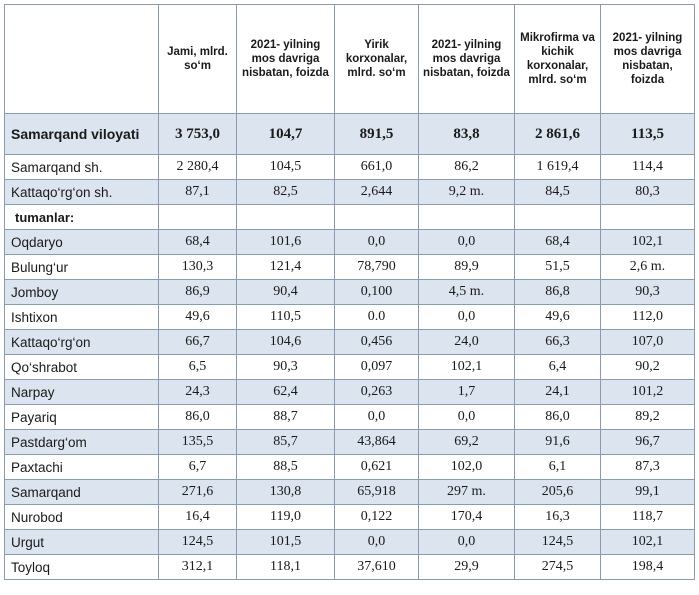  I want to click on table-row: tumanlar:, so click(349, 217).